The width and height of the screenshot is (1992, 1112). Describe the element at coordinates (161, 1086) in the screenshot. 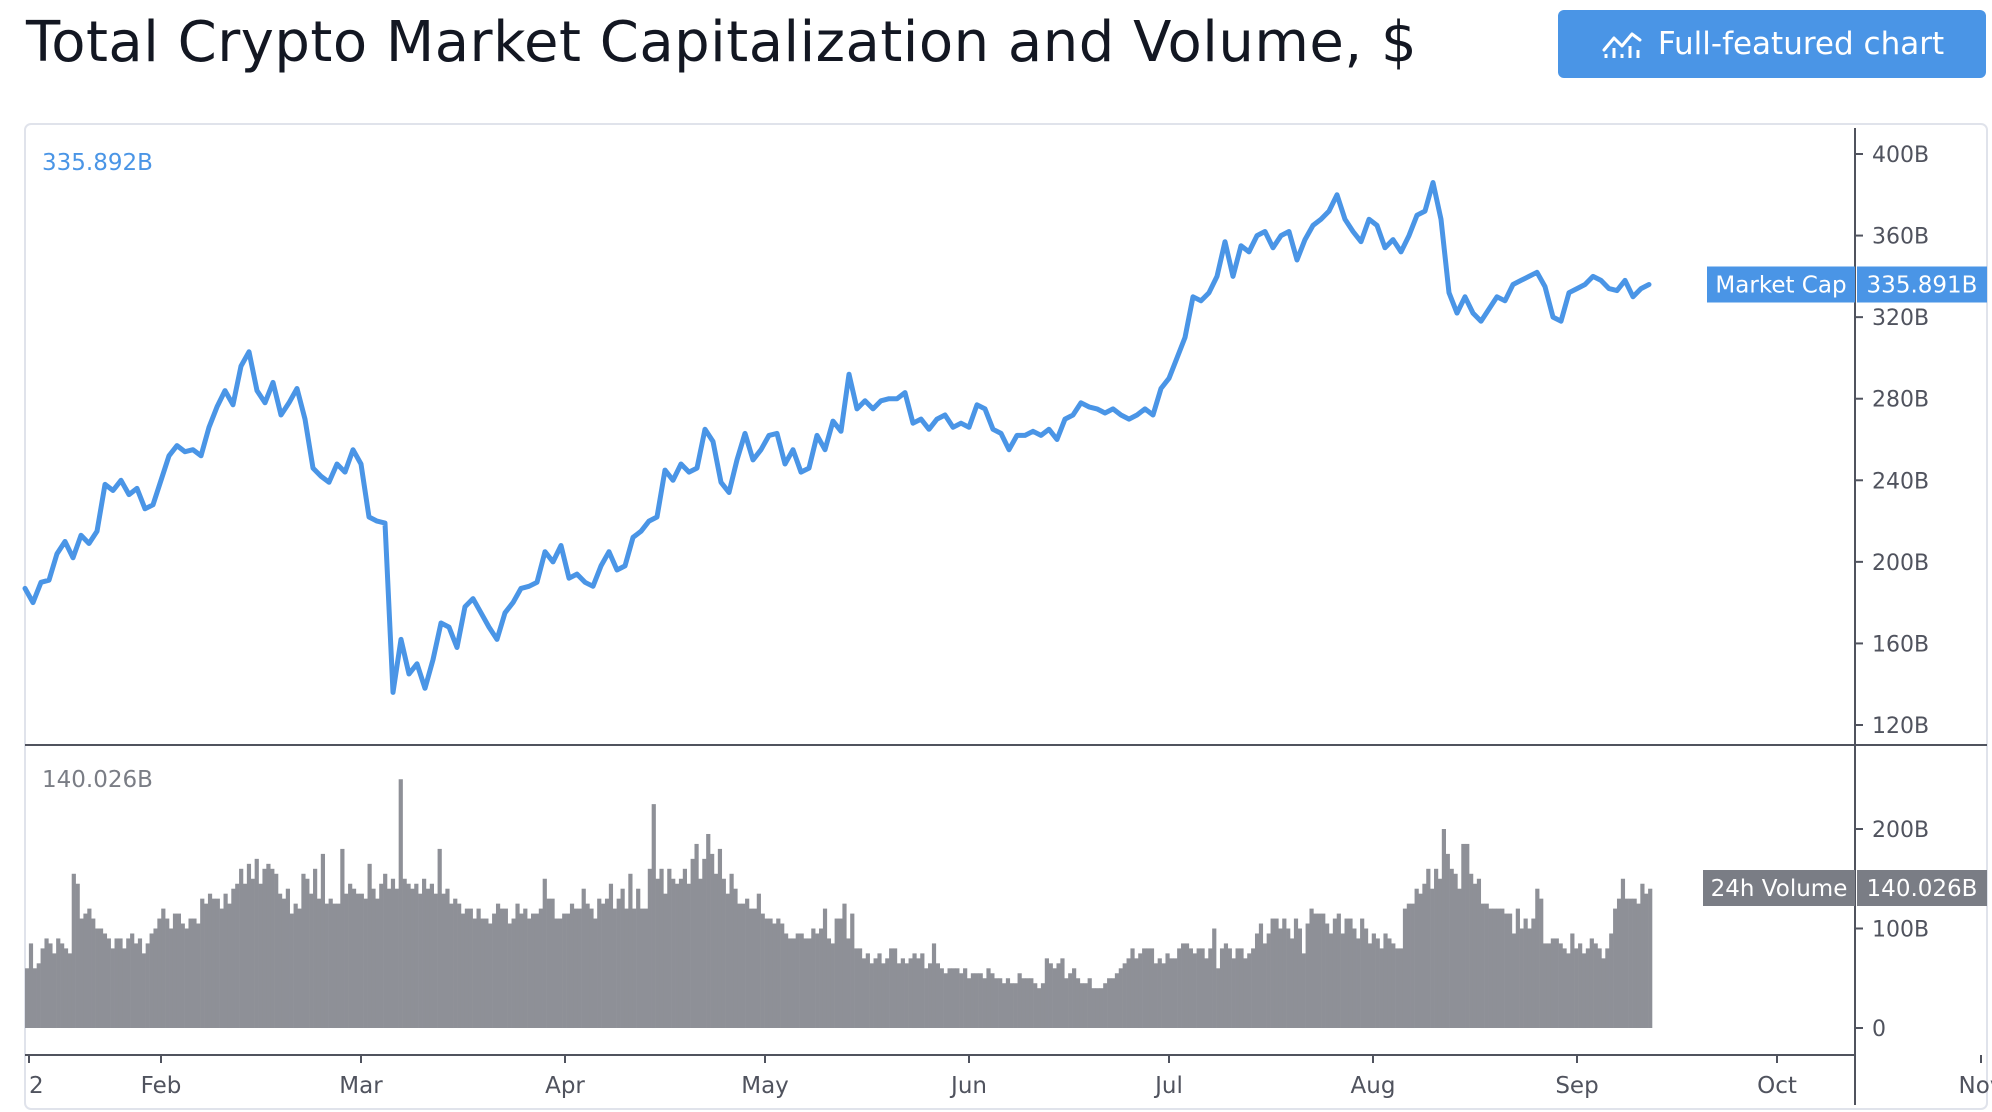

I see `time-axis-label: Feb` at that location.